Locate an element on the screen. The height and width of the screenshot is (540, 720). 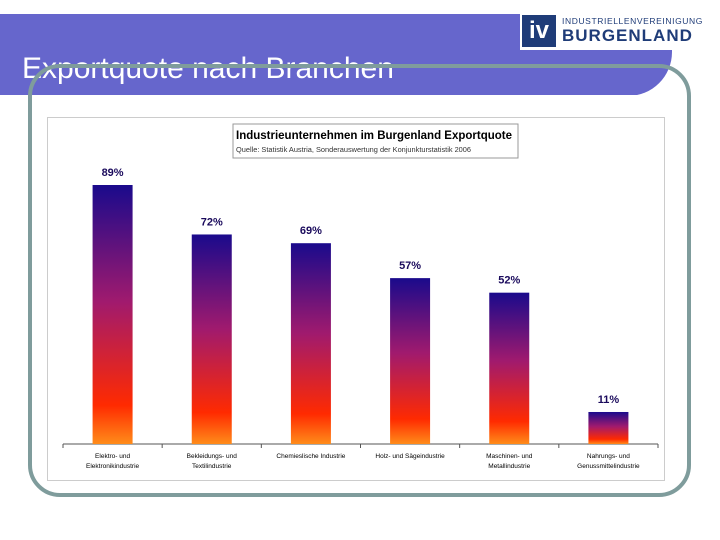
logo-mark: iv is located at coordinates (539, 31).